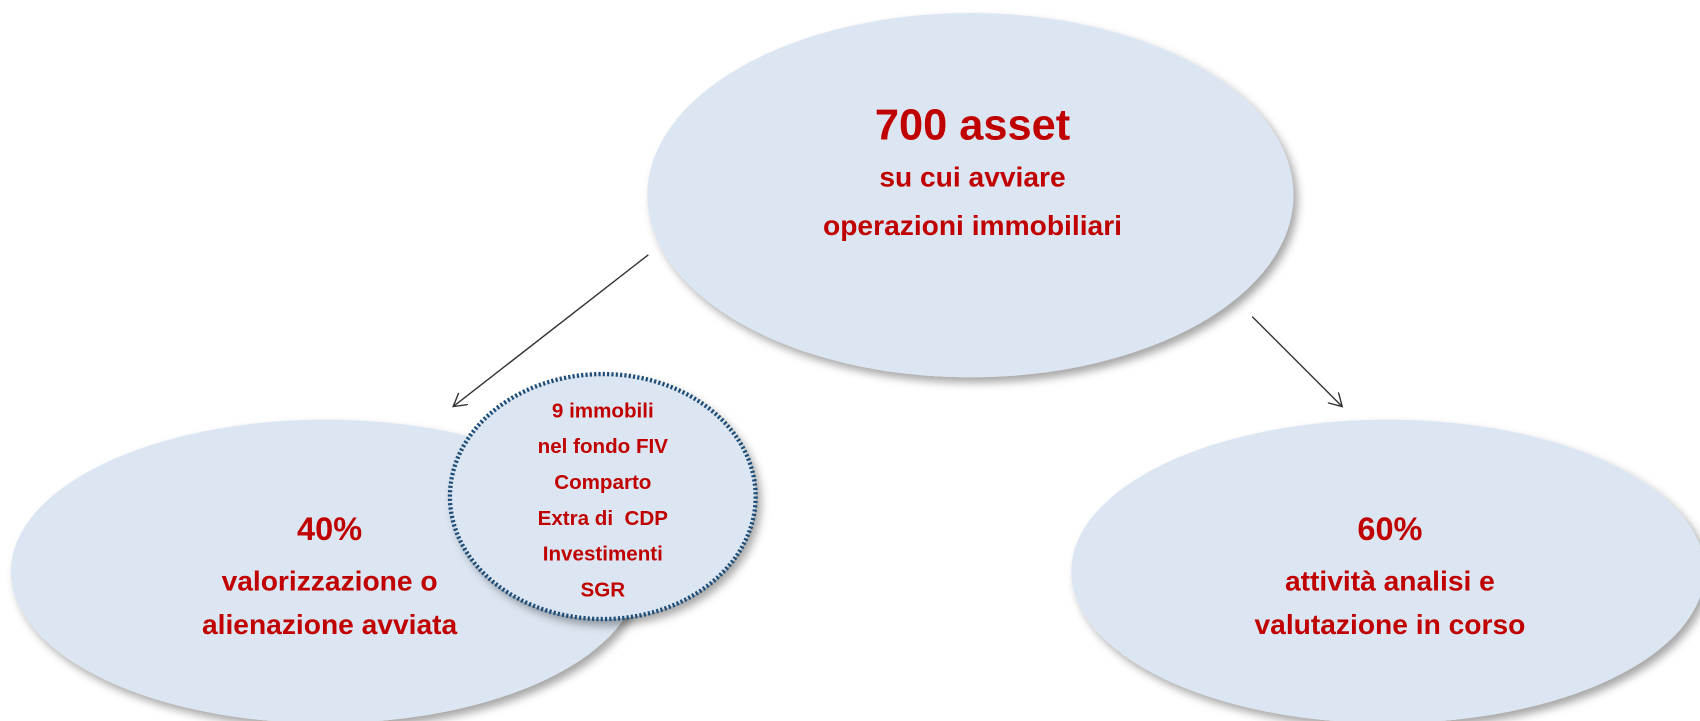 This screenshot has height=721, width=1700. What do you see at coordinates (972, 225) in the screenshot?
I see `node-text: operazioni immobiliari` at bounding box center [972, 225].